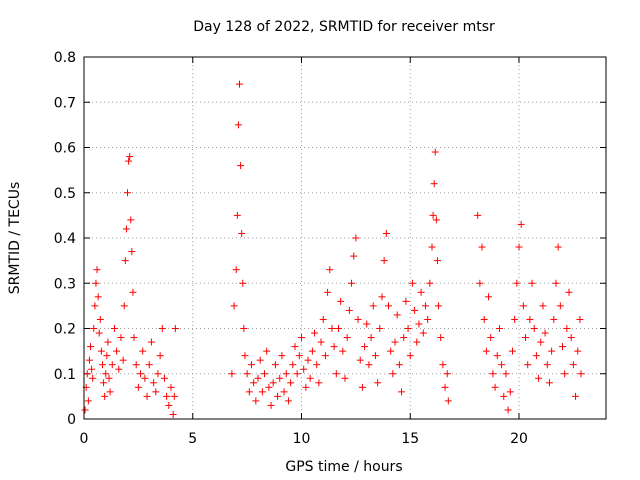 This screenshot has width=640, height=480. What do you see at coordinates (65, 58) in the screenshot?
I see `y-tick-label: 0.8` at bounding box center [65, 58].